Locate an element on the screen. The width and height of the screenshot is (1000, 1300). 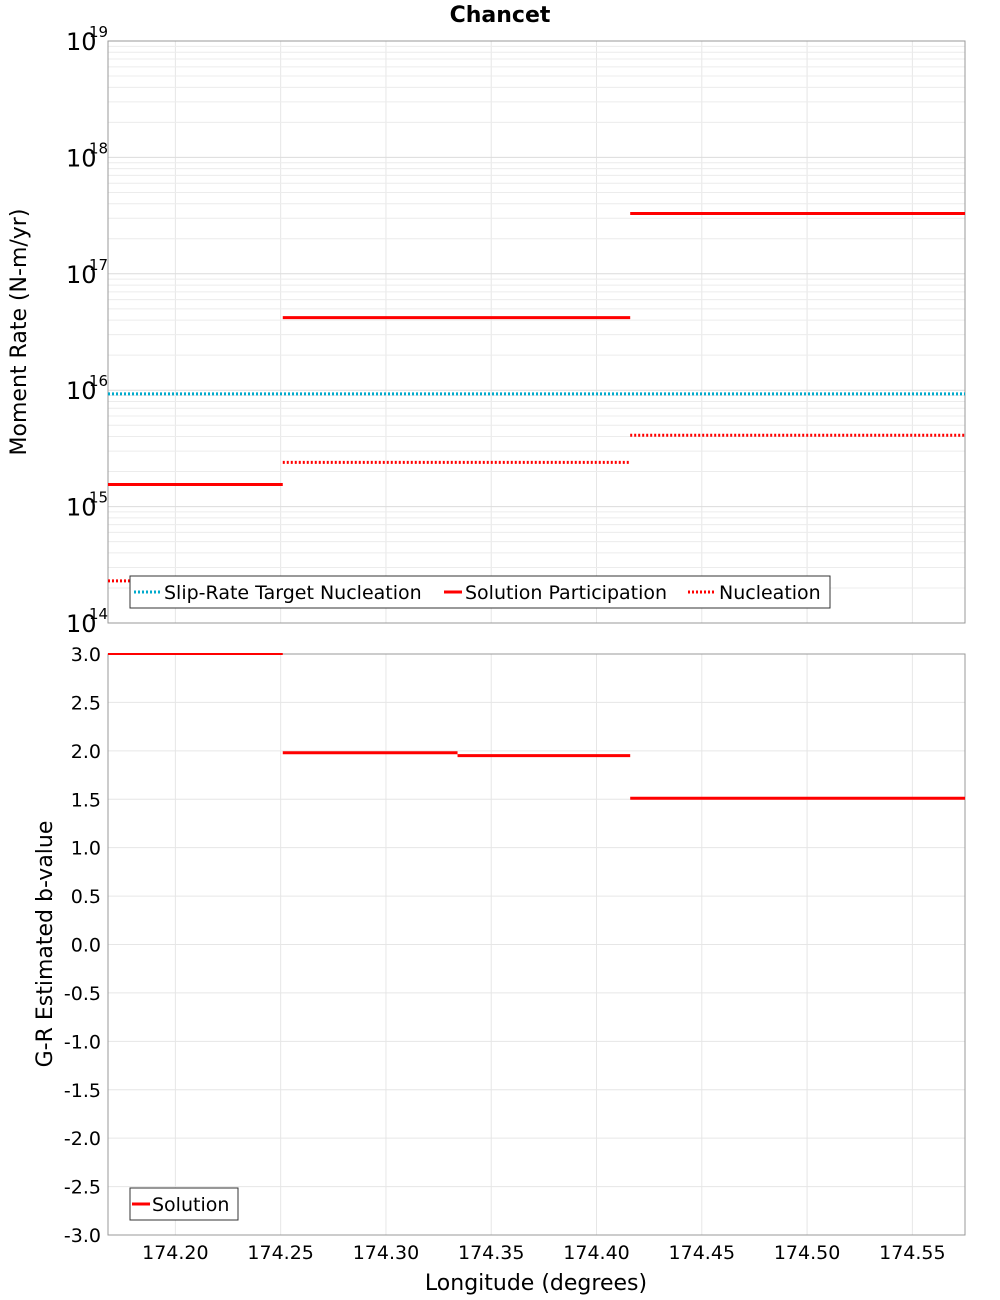
legend-label-slip-rate-target: Slip-Rate Target Nucleation is located at coordinates (293, 593).